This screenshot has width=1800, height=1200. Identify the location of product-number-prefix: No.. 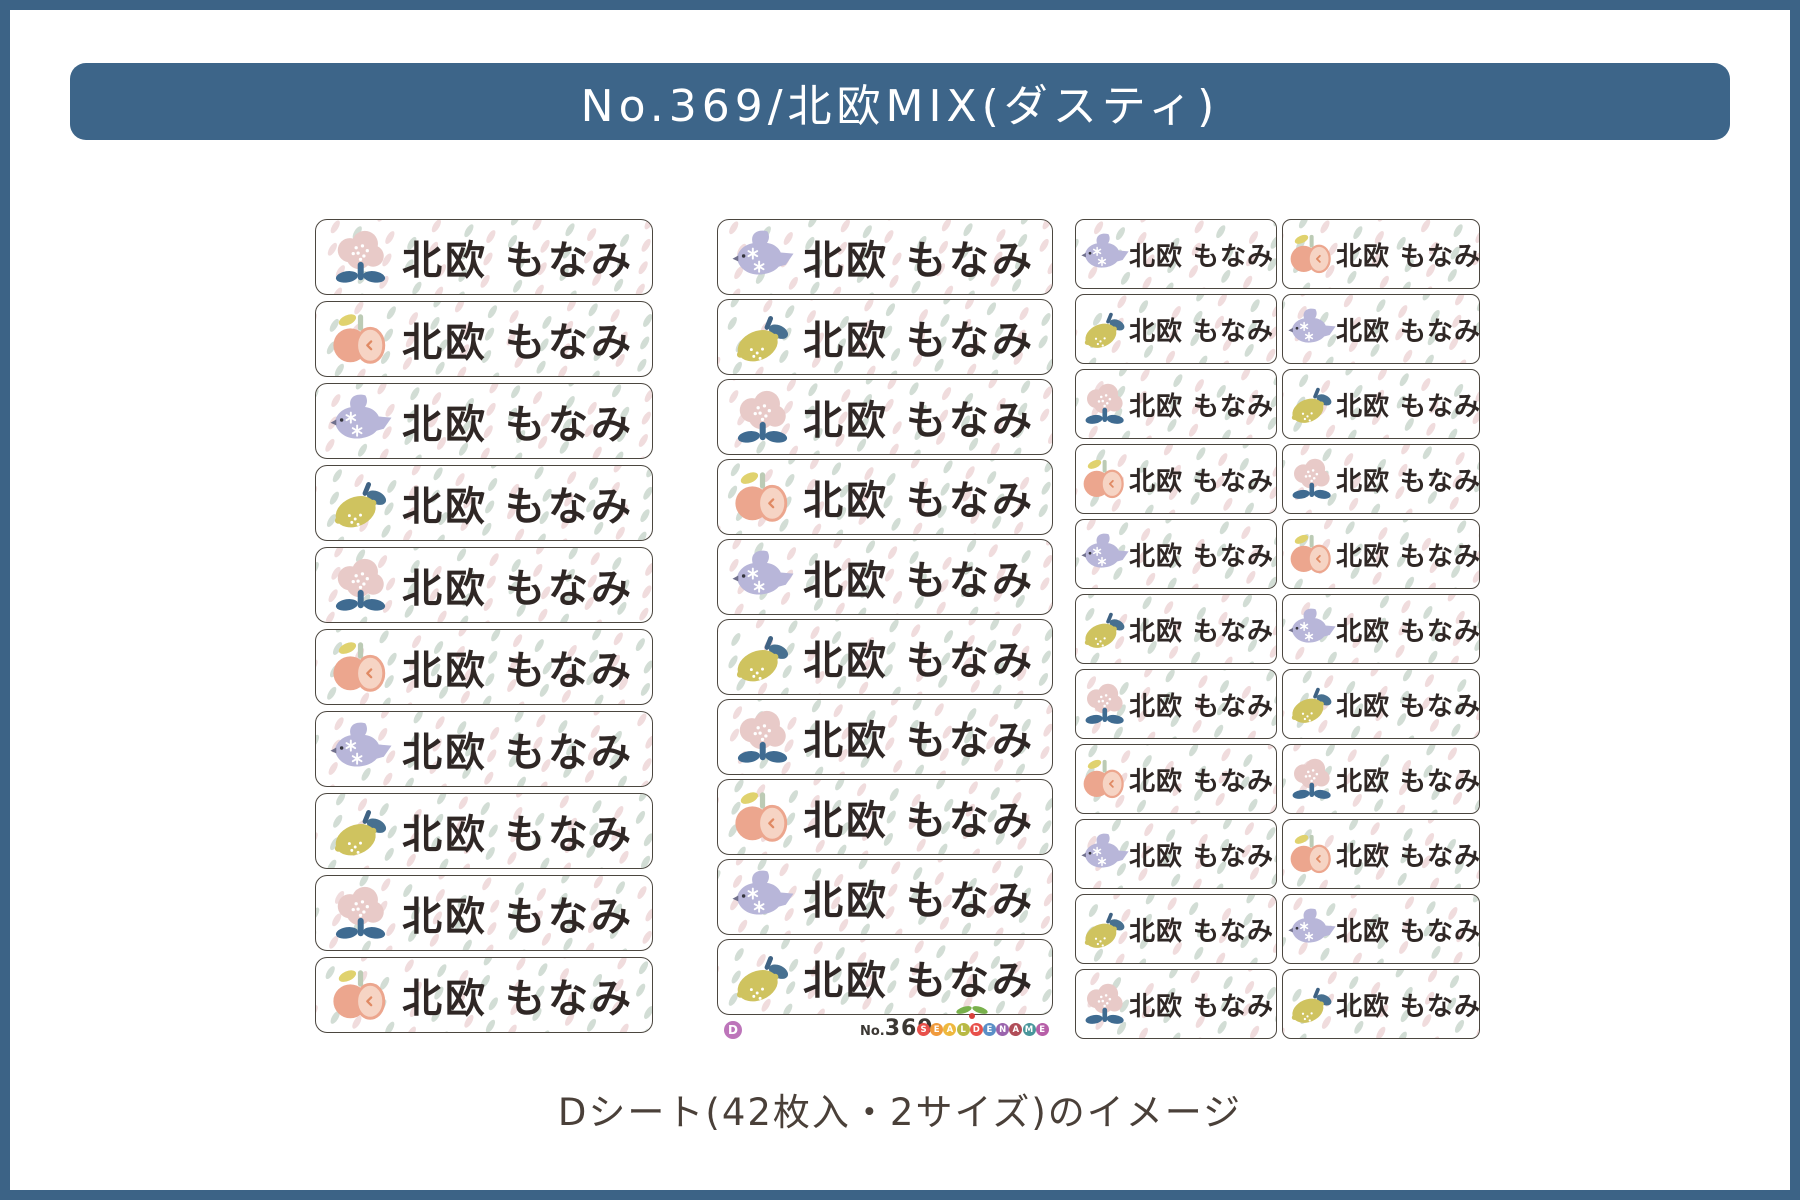
(872, 1031).